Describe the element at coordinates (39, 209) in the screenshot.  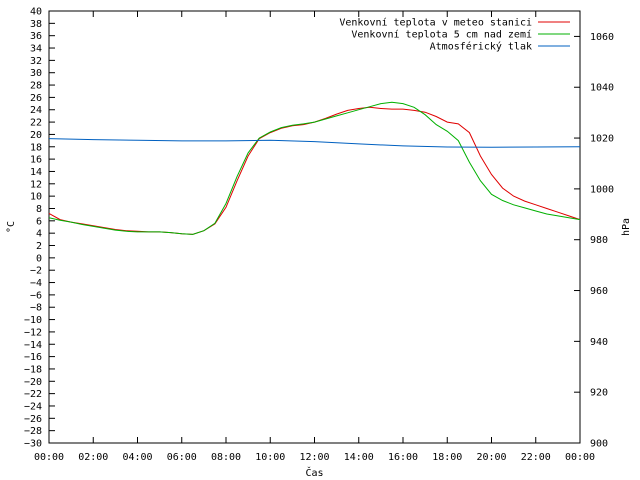
I see `y-tick-label: 8` at that location.